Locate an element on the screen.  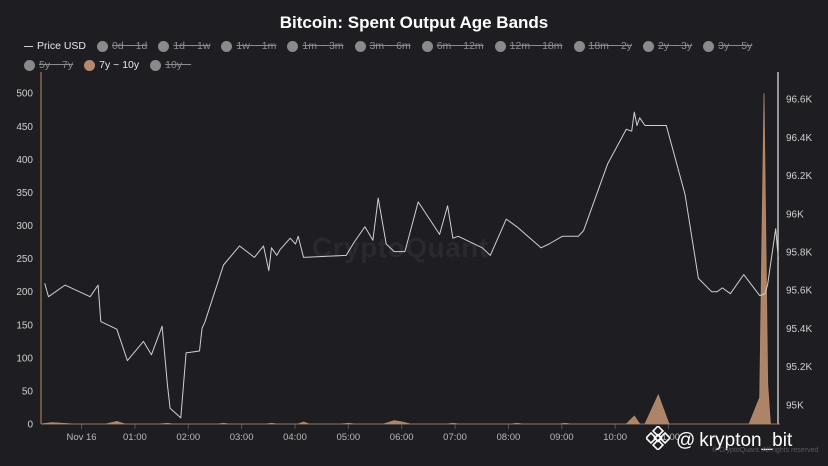
right-tick-label: 95K is located at coordinates (795, 405).